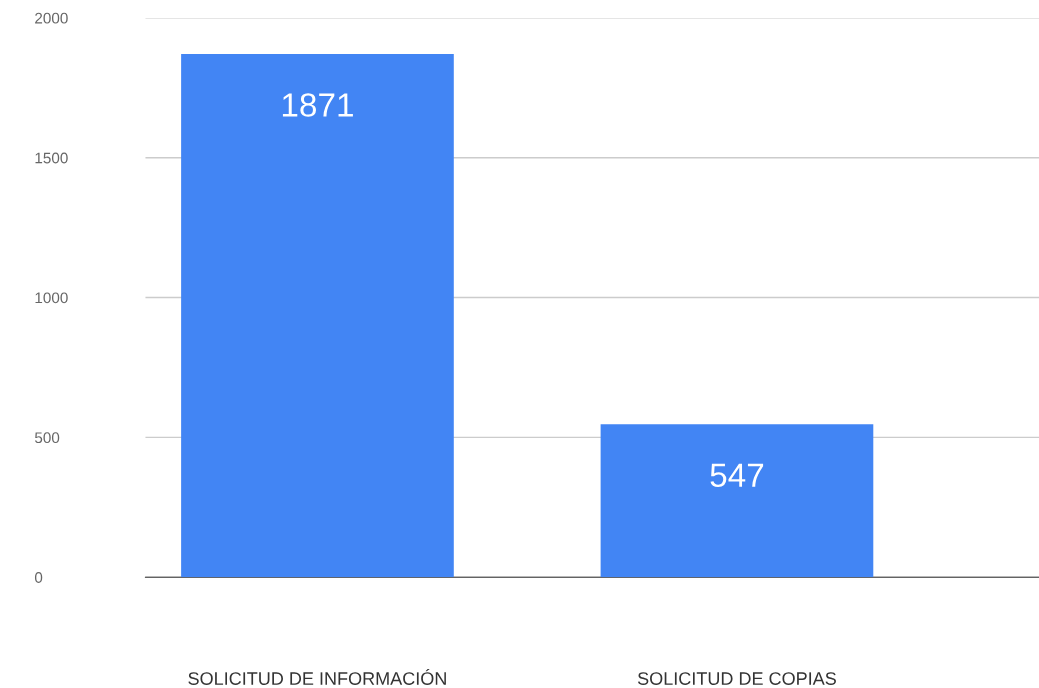 The image size is (1039, 688). I want to click on y-tick-label: 1000, so click(51, 298).